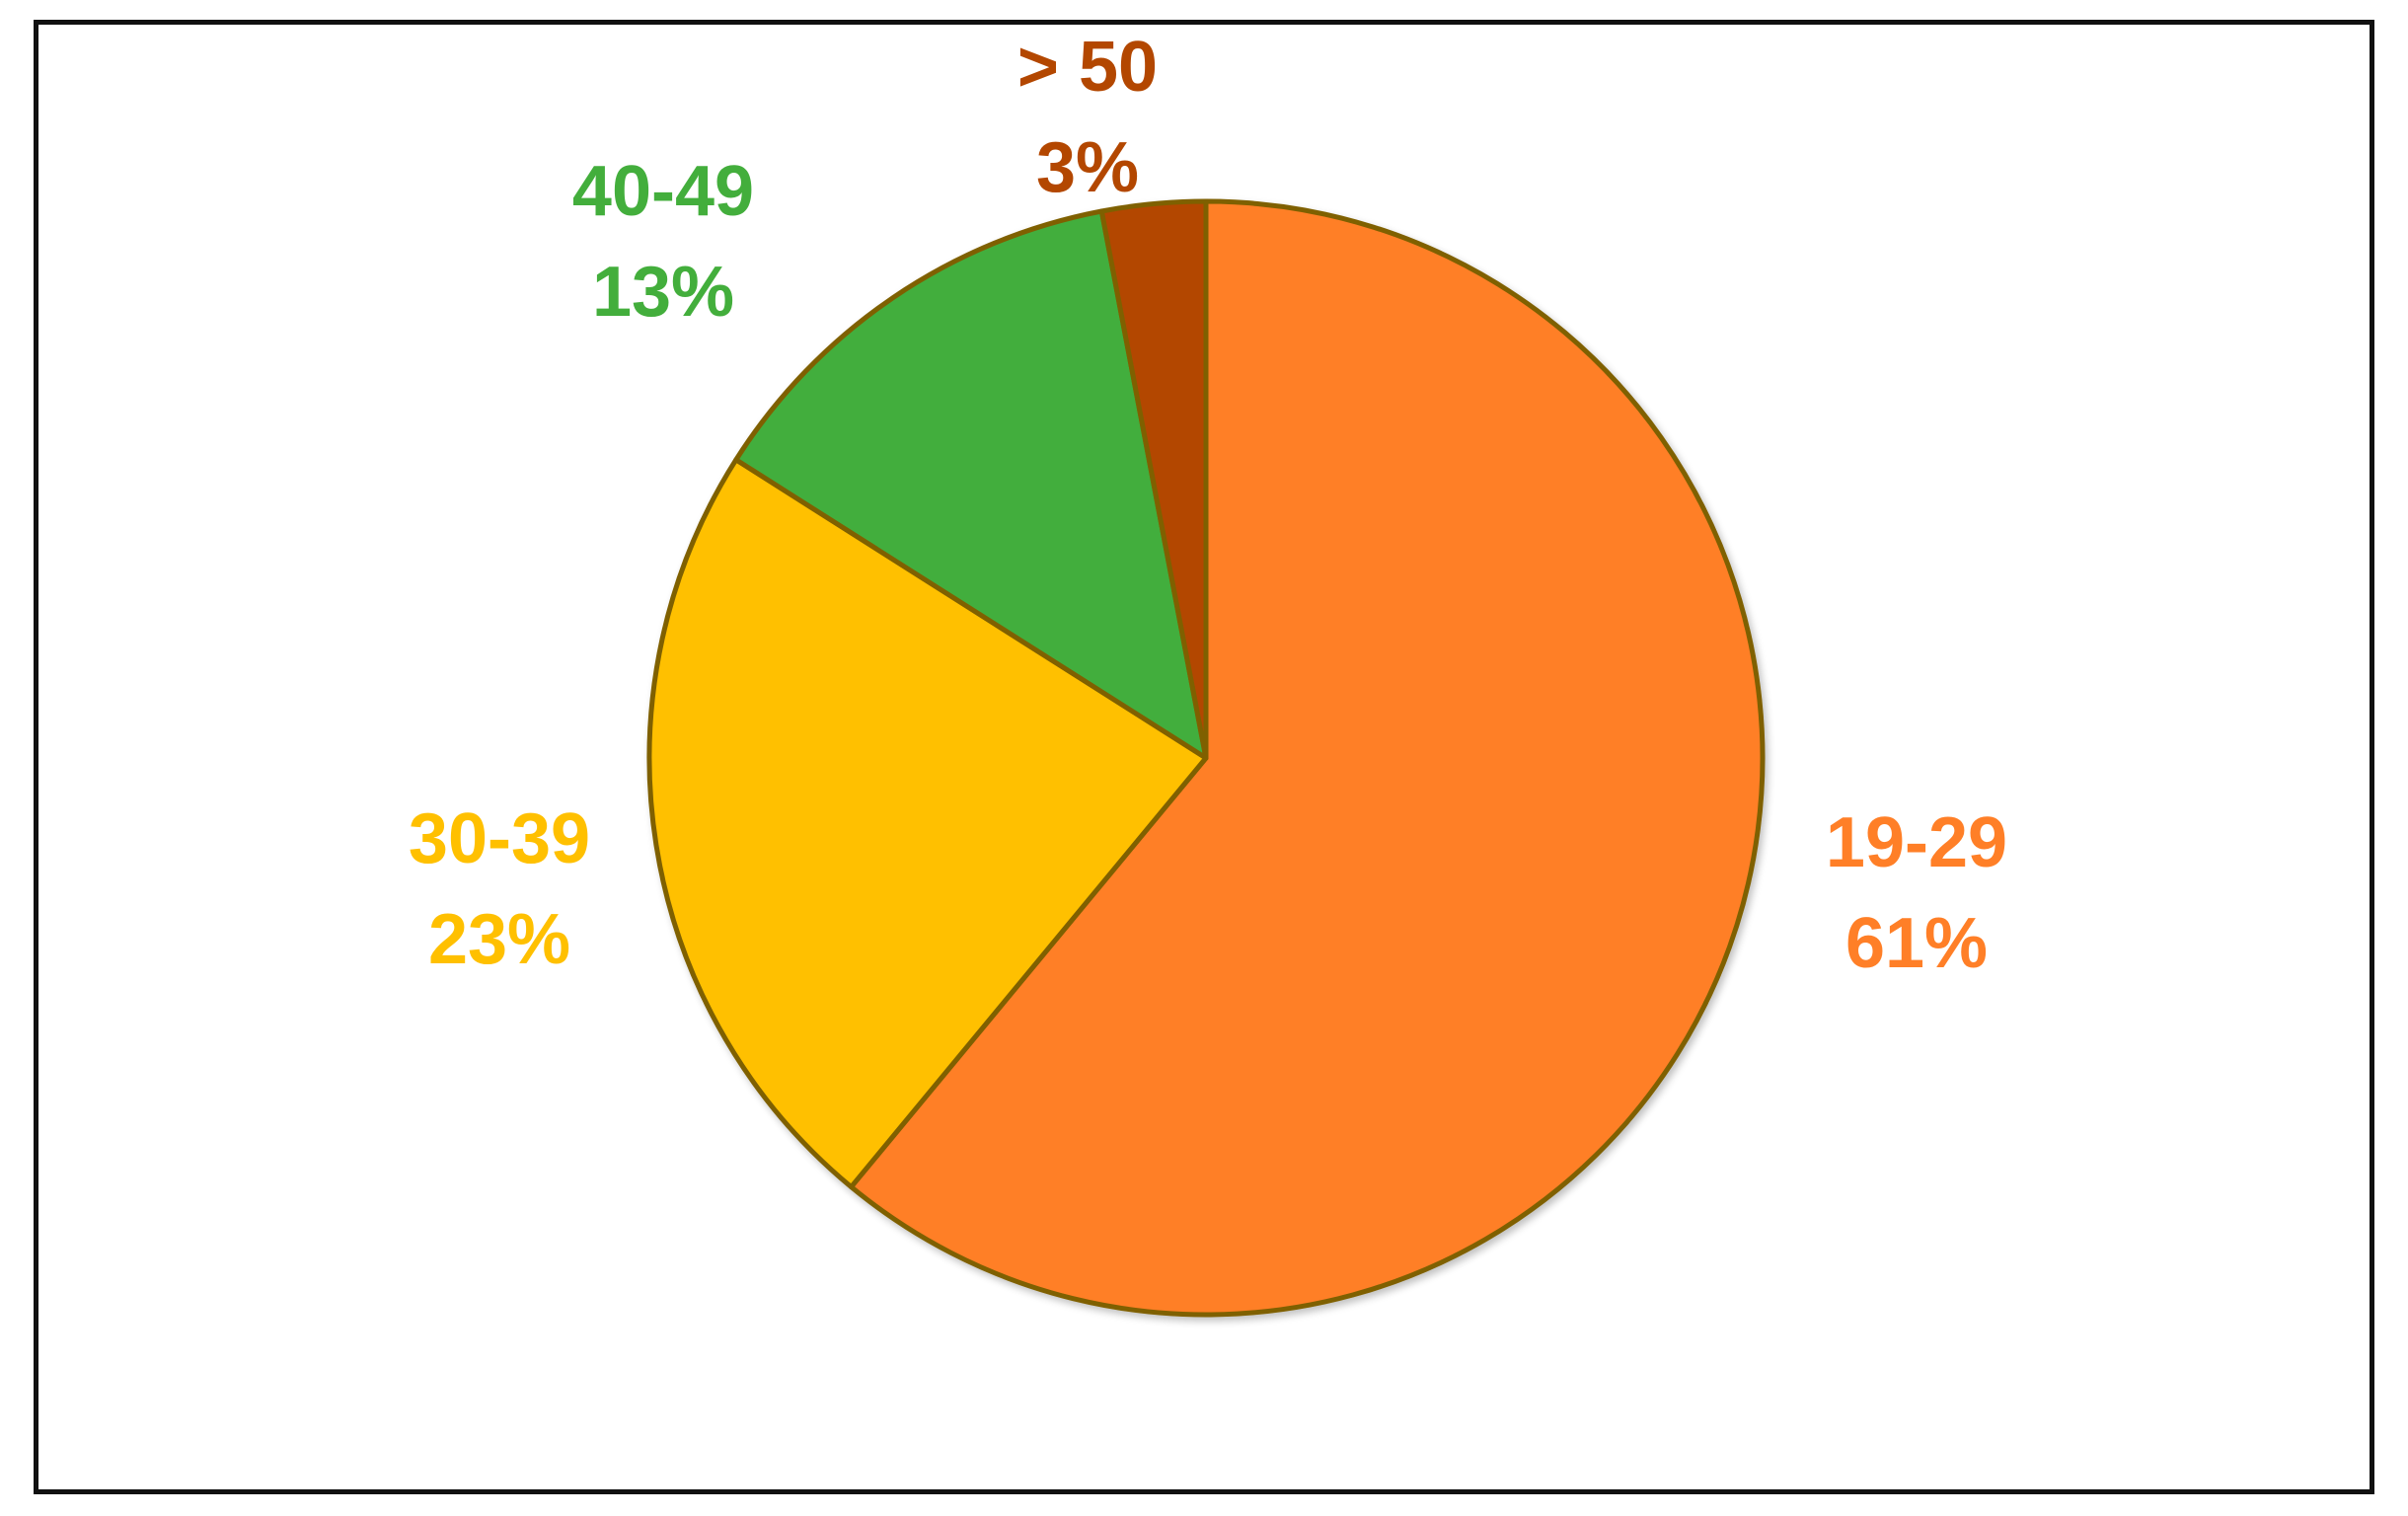 The image size is (2408, 1516). I want to click on slice-category-label: 19-29, so click(1917, 842).